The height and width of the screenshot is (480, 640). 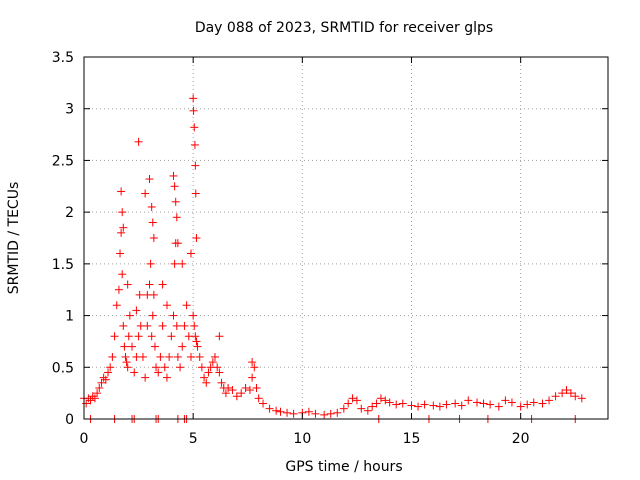 I want to click on x-tick-label: 0, so click(x=84, y=439).